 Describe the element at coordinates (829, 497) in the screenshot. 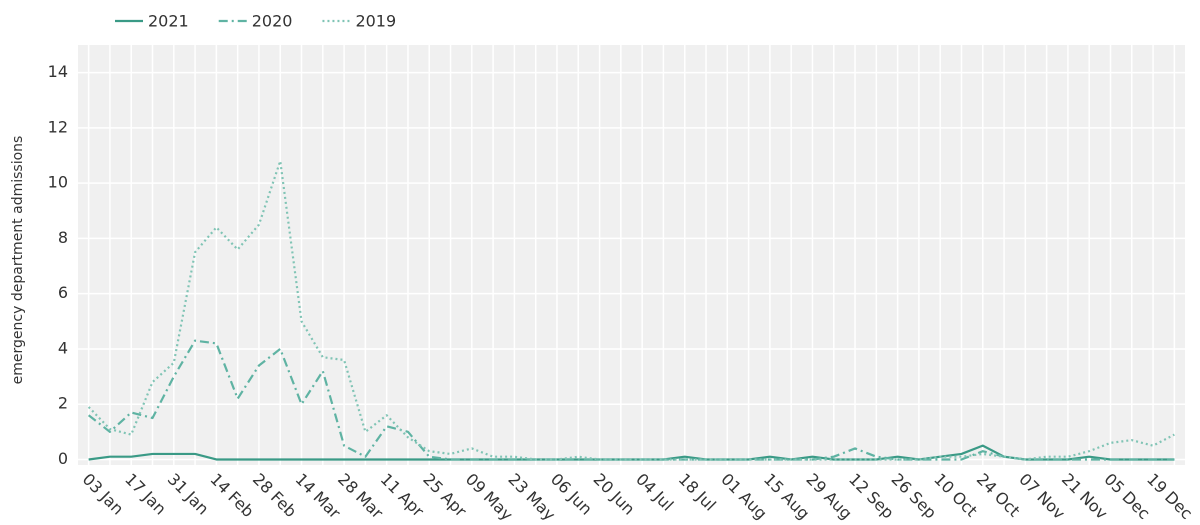

I see `x-tick-label: 29 Aug` at that location.